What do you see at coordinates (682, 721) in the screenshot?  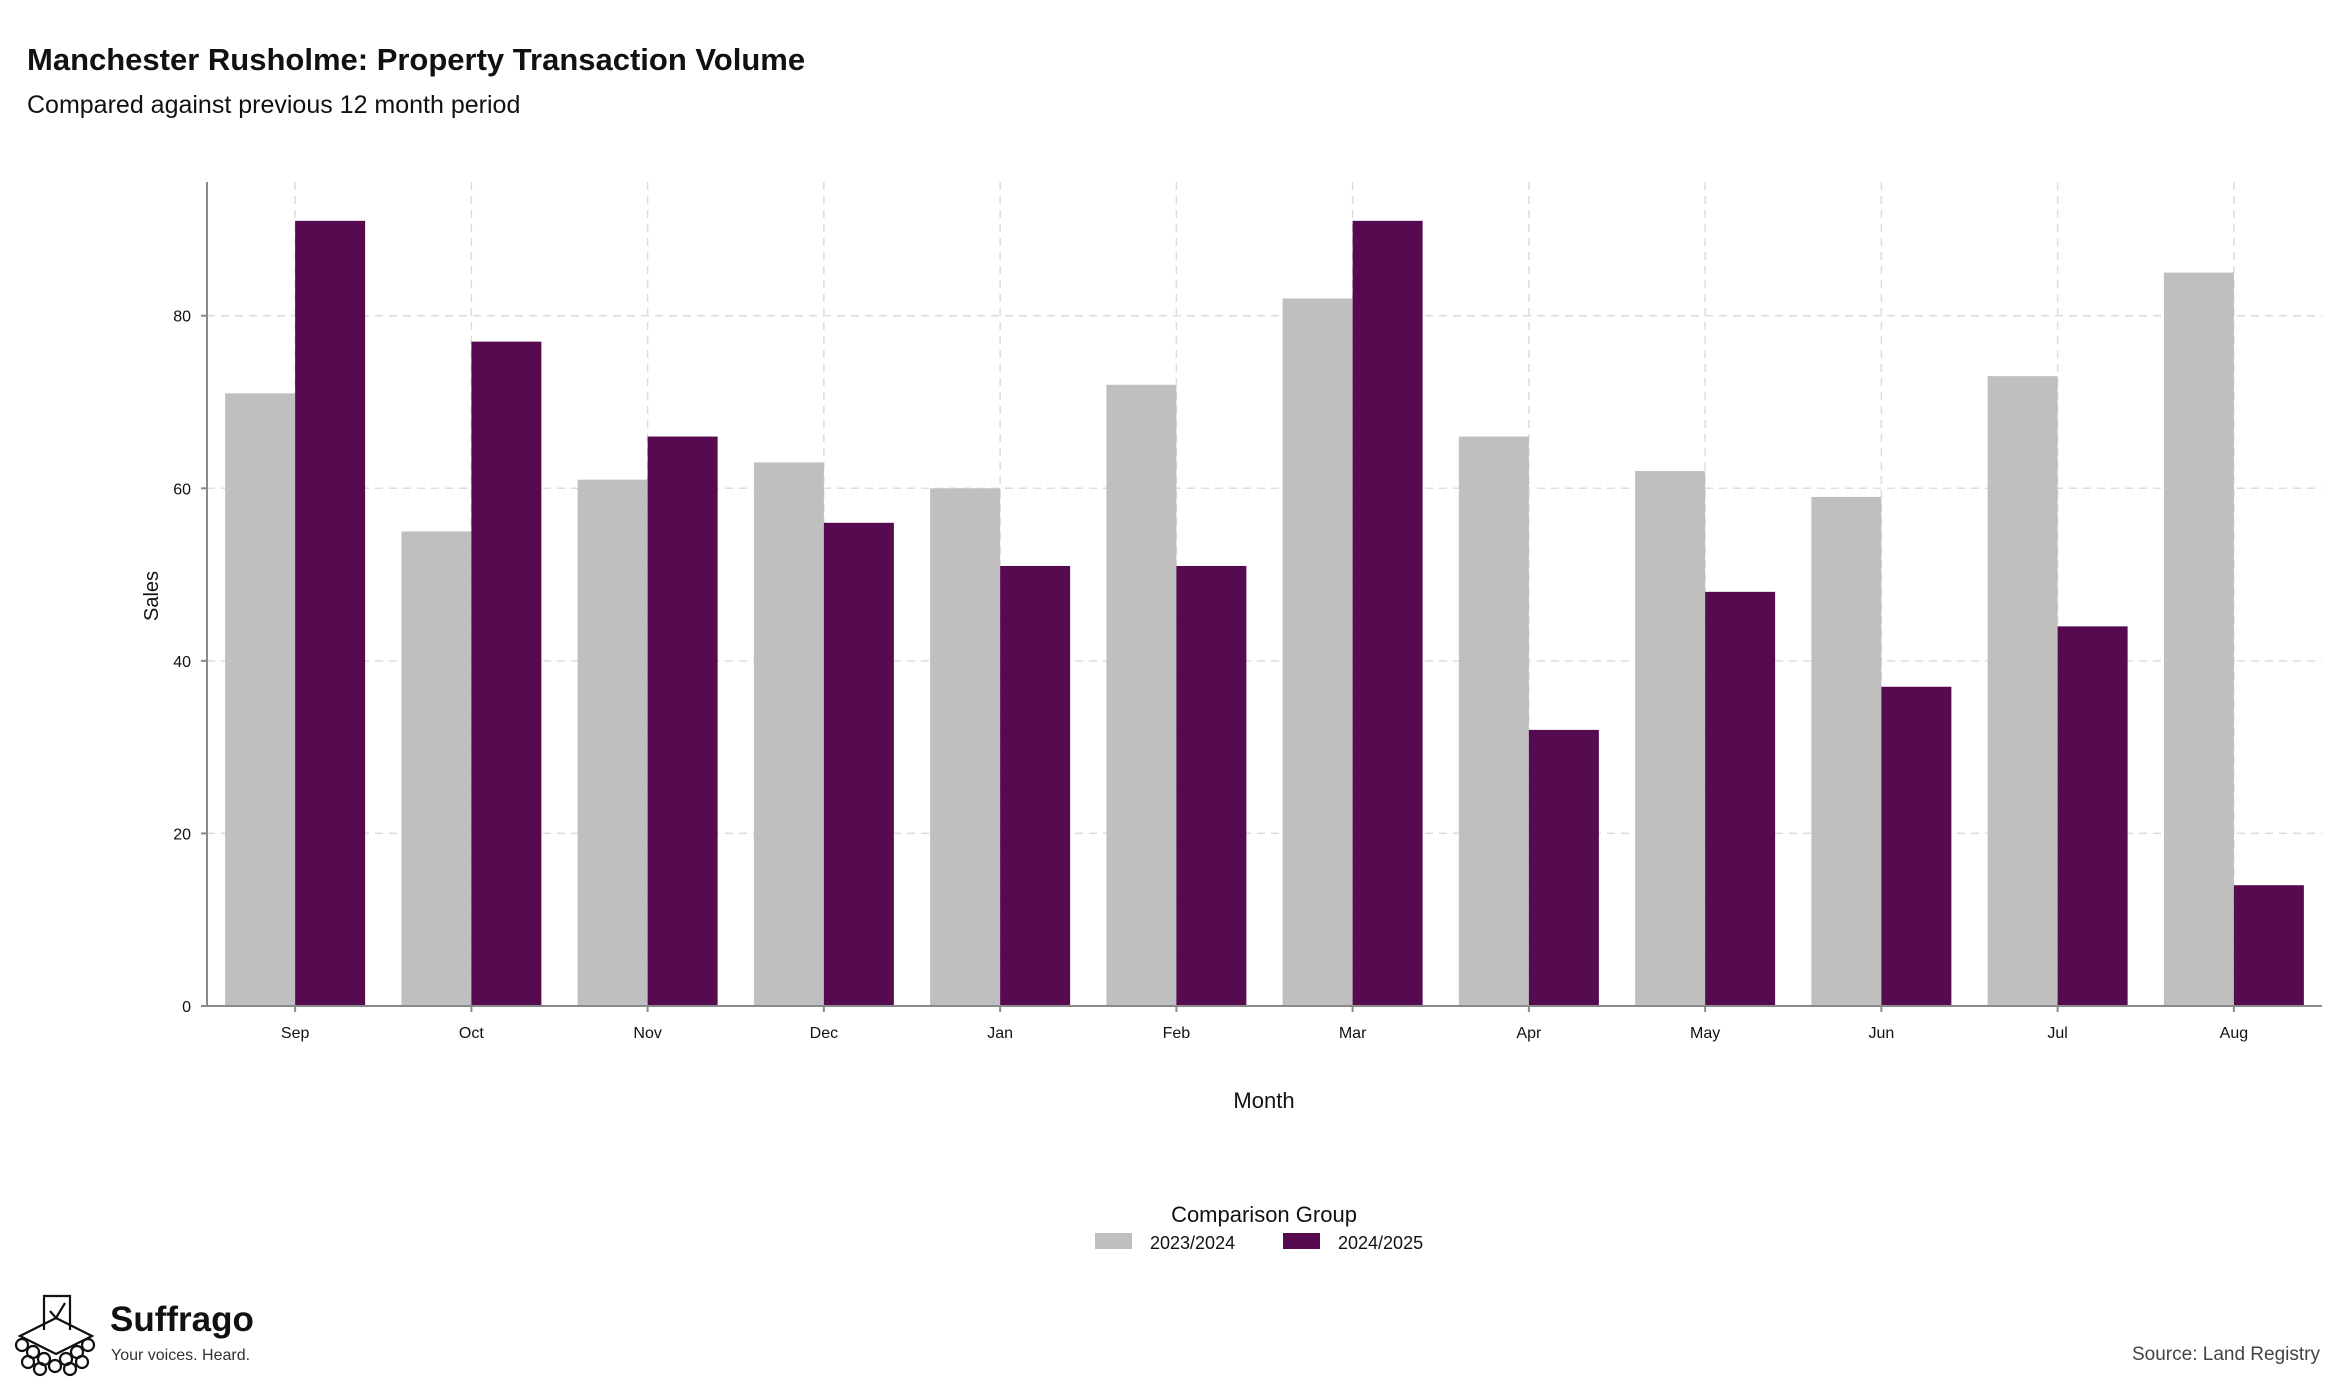 I see `bar-2024-2025-nov` at bounding box center [682, 721].